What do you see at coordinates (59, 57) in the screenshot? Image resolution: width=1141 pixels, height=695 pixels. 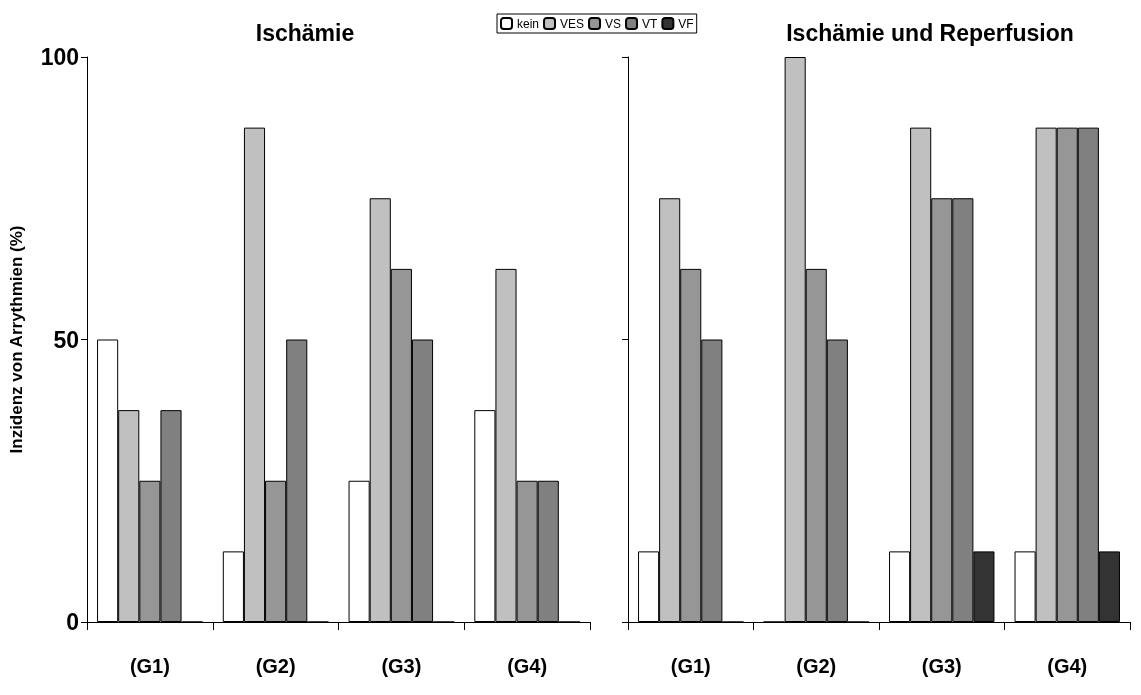 I see `y-tick-label: 100` at bounding box center [59, 57].